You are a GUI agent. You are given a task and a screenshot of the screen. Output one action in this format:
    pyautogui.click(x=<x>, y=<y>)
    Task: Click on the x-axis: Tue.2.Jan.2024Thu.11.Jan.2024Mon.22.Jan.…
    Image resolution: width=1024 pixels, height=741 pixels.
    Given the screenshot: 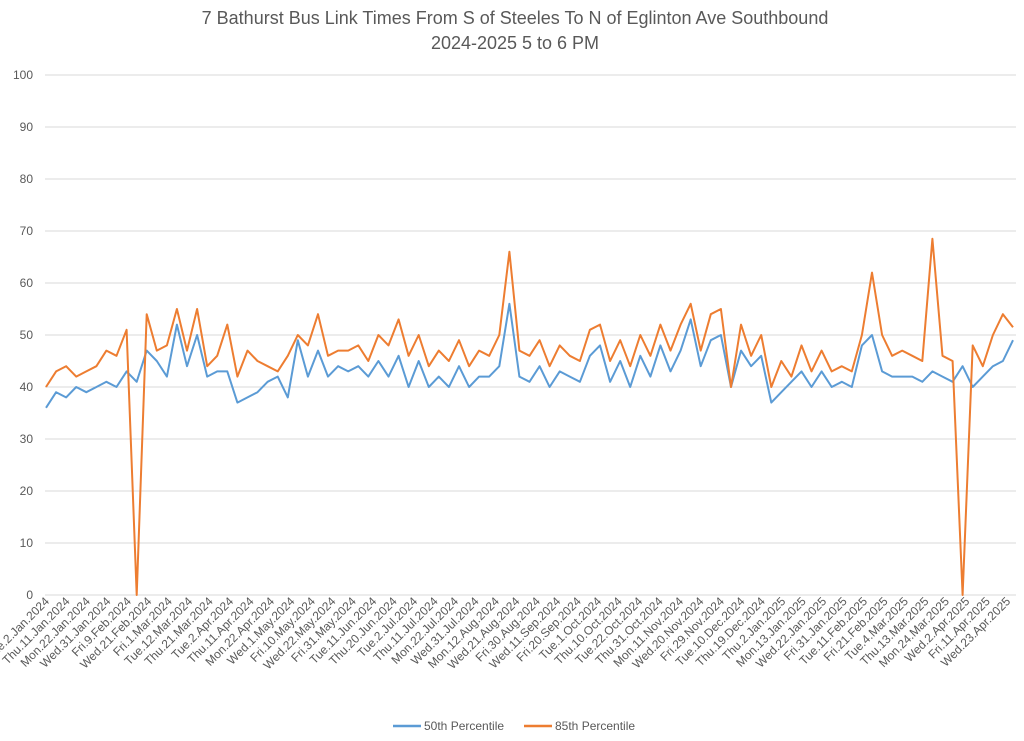 What is the action you would take?
    pyautogui.click(x=507, y=633)
    